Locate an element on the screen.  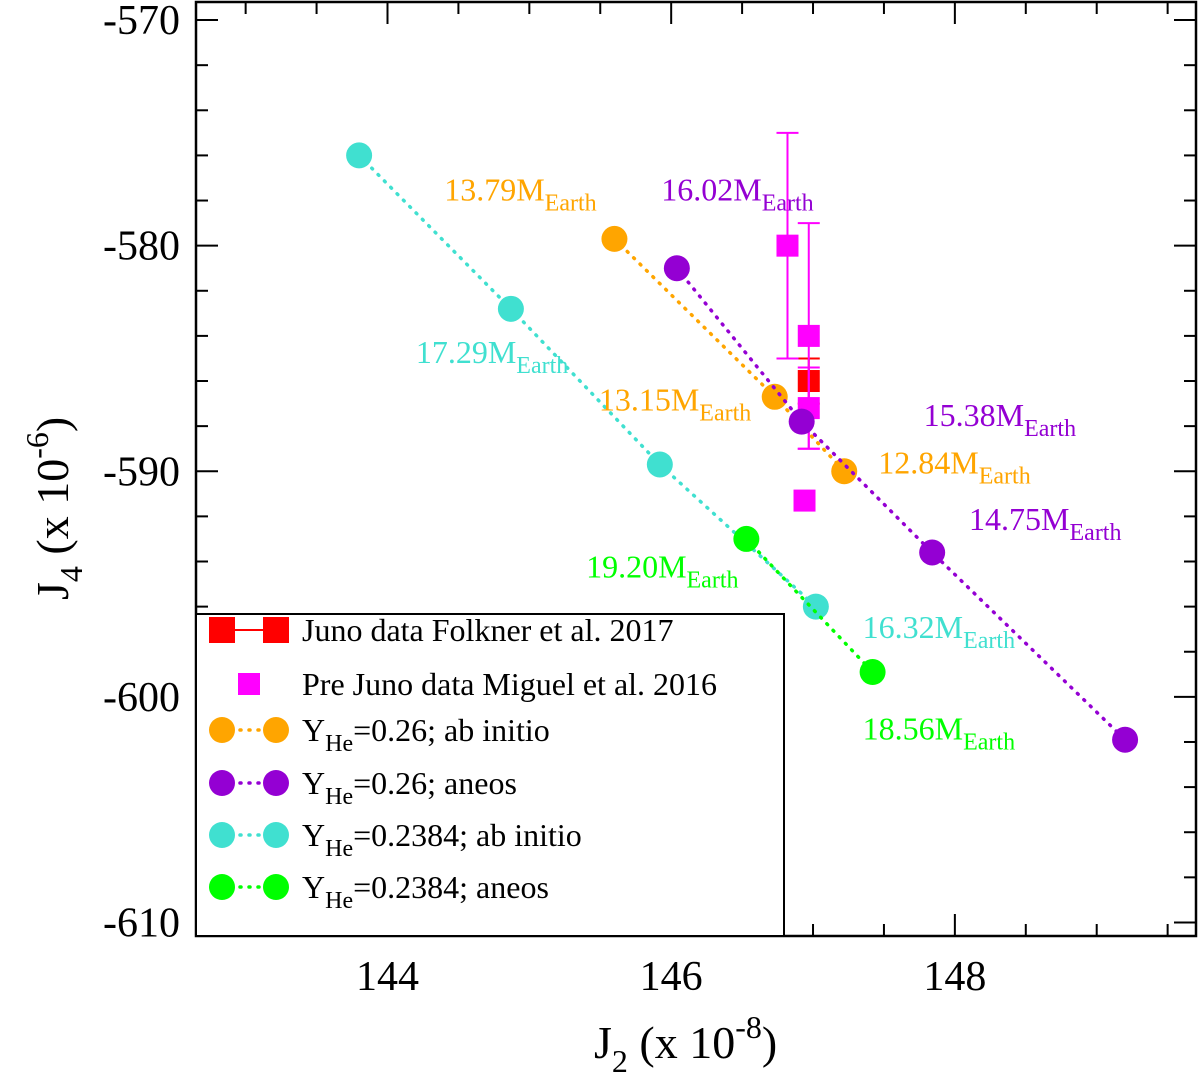
mass-annotation: 18.56MEarth is located at coordinates (939, 733).